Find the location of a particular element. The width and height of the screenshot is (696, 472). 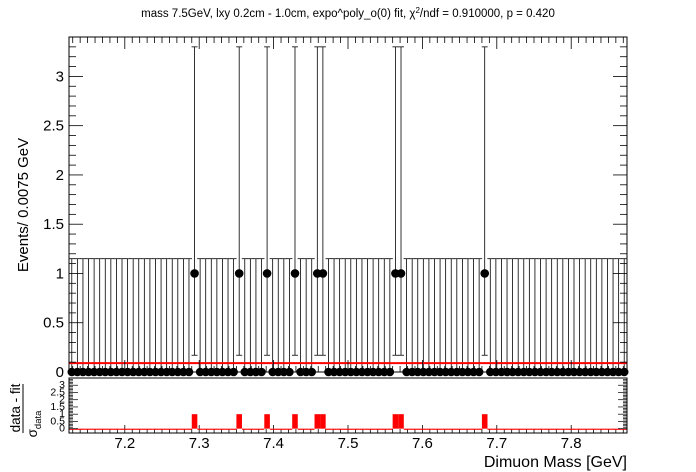

y-tick-label: 2.5 is located at coordinates (53, 126).